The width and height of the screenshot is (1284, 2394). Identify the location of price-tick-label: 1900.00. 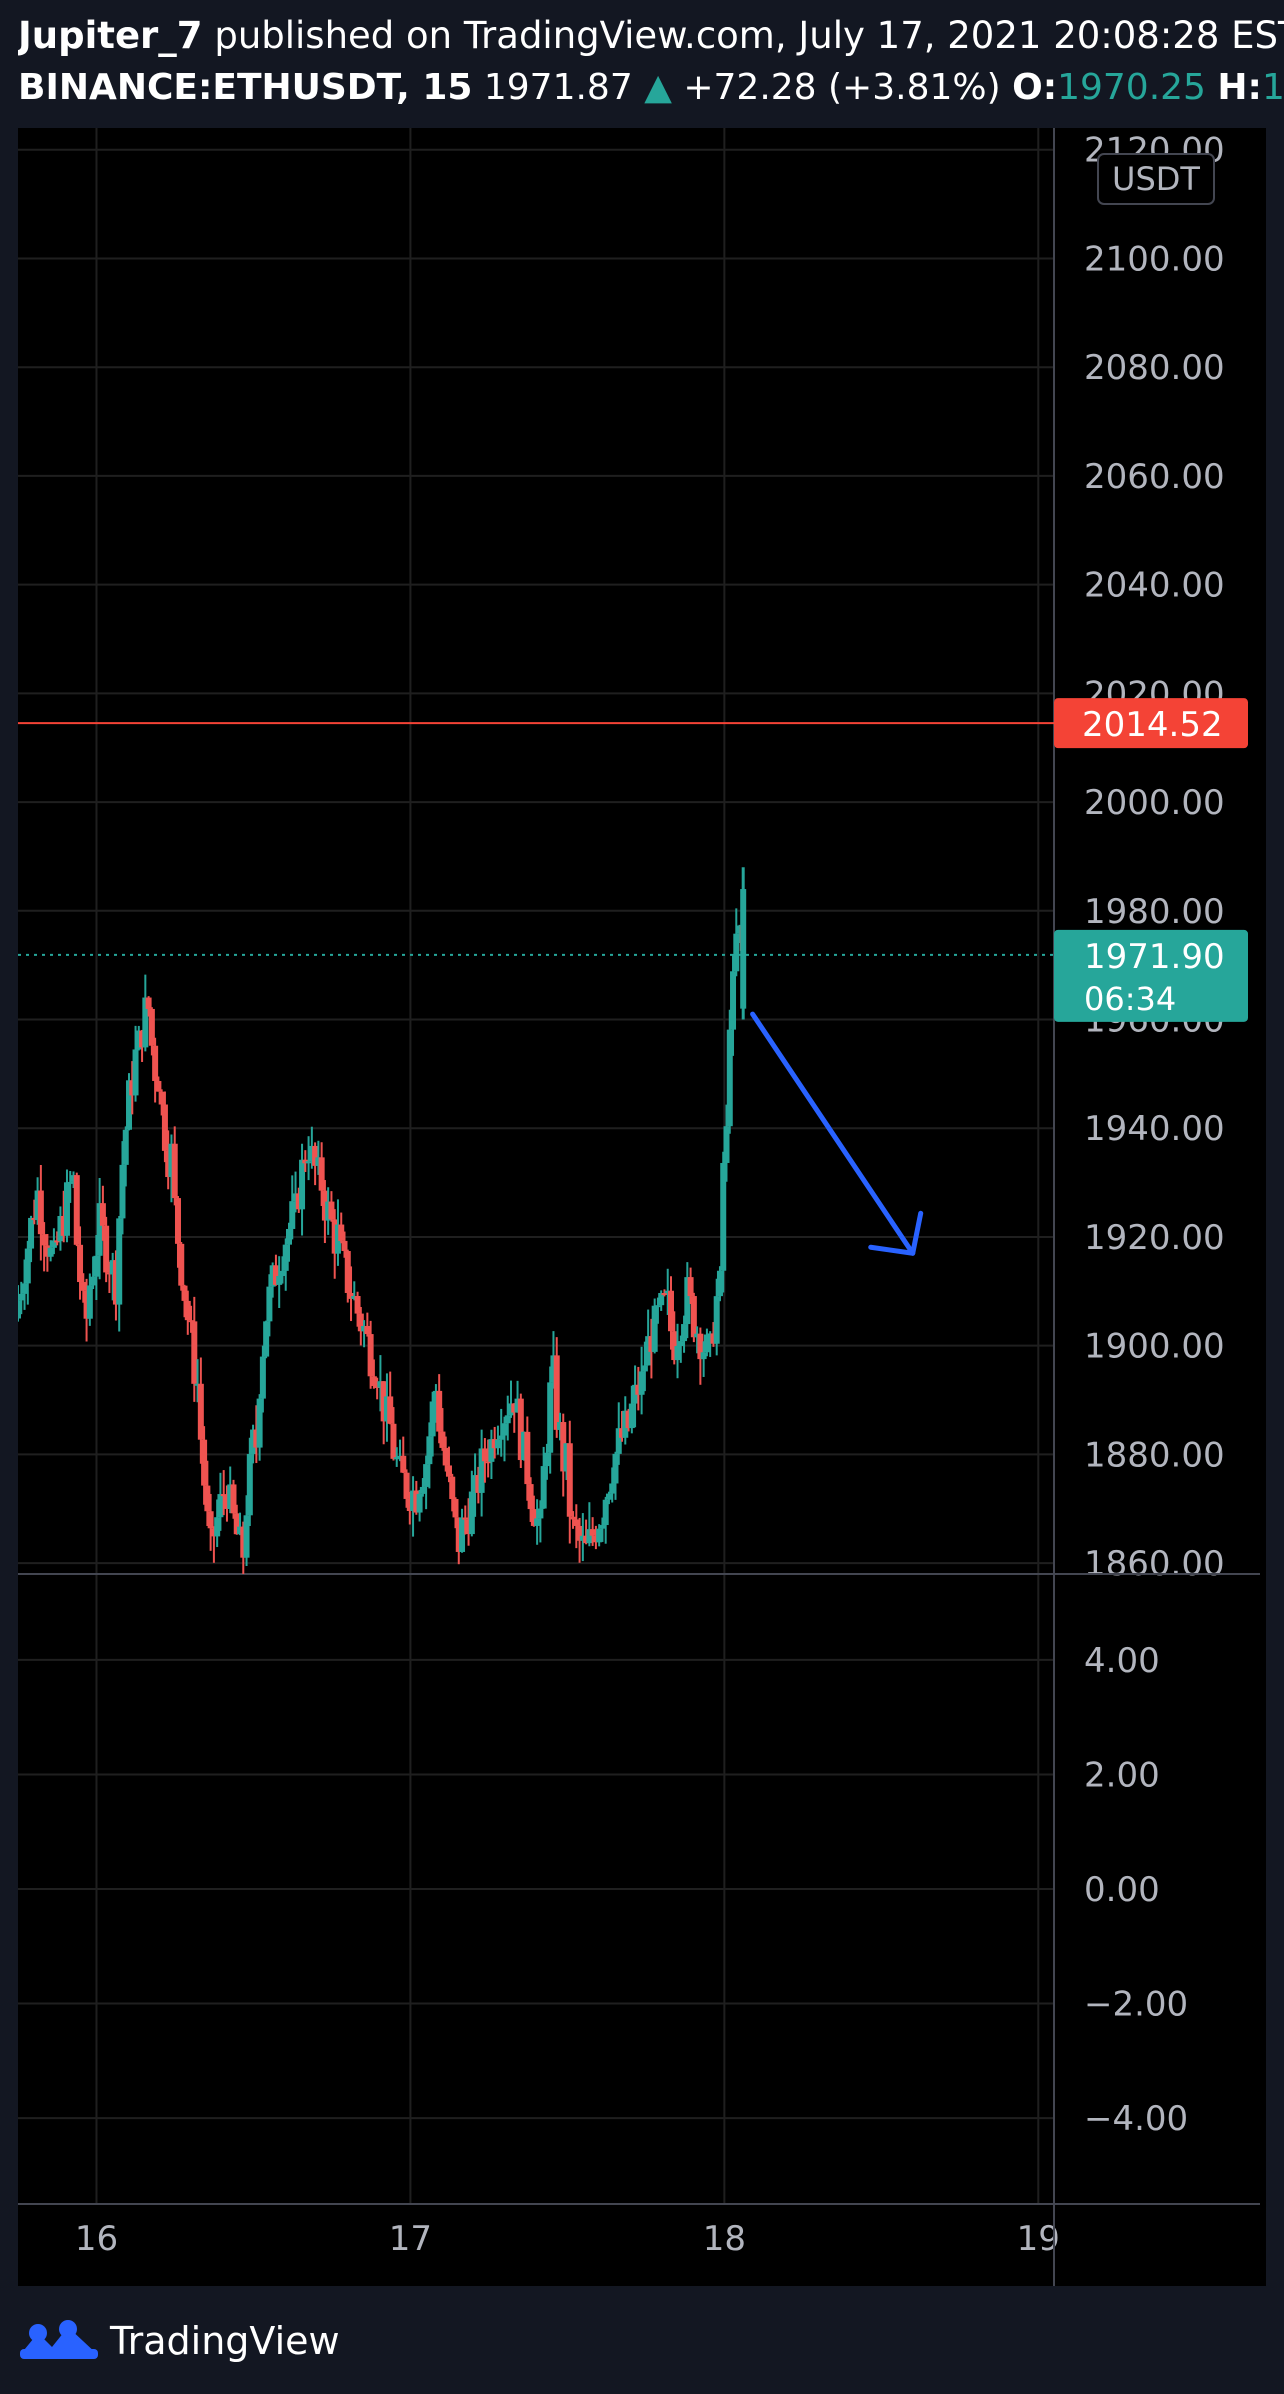
(1154, 1347).